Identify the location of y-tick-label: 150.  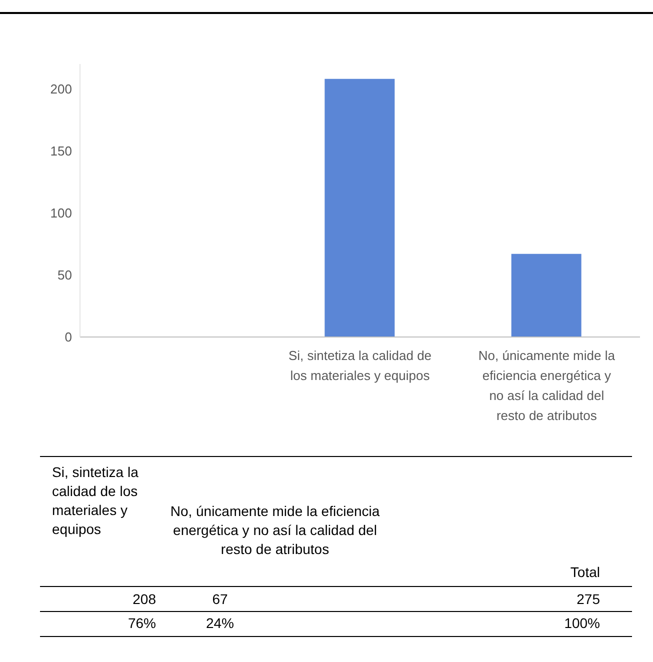
(61, 150).